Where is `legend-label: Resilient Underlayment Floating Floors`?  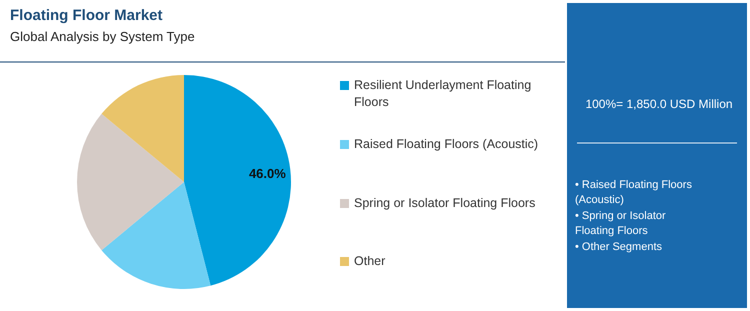 legend-label: Resilient Underlayment Floating Floors is located at coordinates (443, 93).